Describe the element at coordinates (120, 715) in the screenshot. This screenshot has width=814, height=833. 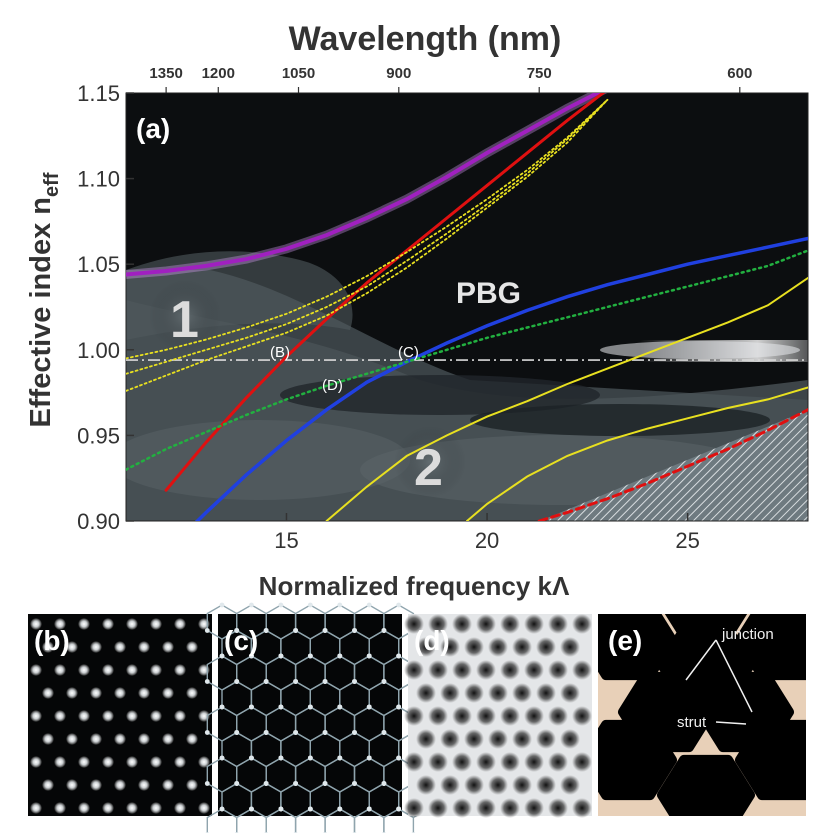
I see `panel-b: (b)` at that location.